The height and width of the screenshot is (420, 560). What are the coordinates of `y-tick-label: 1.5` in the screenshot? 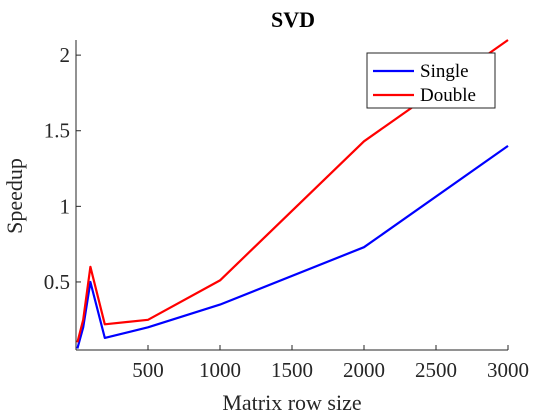 It's located at (57, 131).